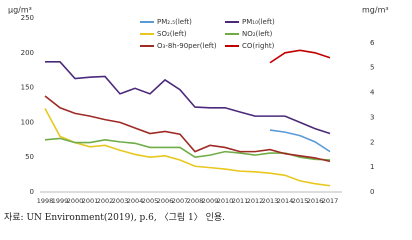 The width and height of the screenshot is (412, 240). Describe the element at coordinates (210, 201) in the screenshot. I see `x-tick-label: 2009` at that location.